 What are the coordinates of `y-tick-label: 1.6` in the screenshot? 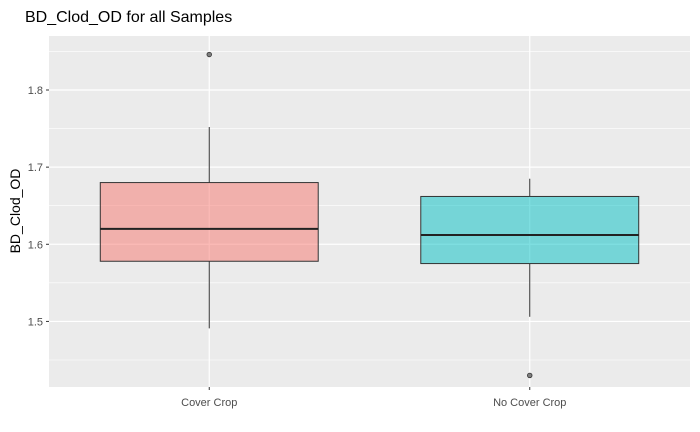 It's located at (35, 245).